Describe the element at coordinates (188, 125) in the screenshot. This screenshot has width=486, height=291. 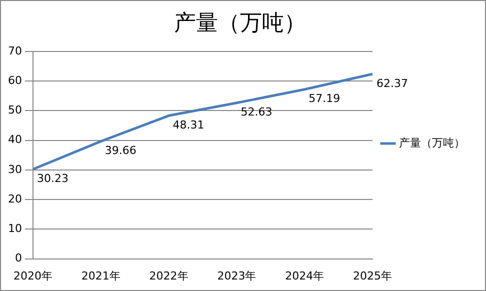
I see `data-label: 48.31` at that location.